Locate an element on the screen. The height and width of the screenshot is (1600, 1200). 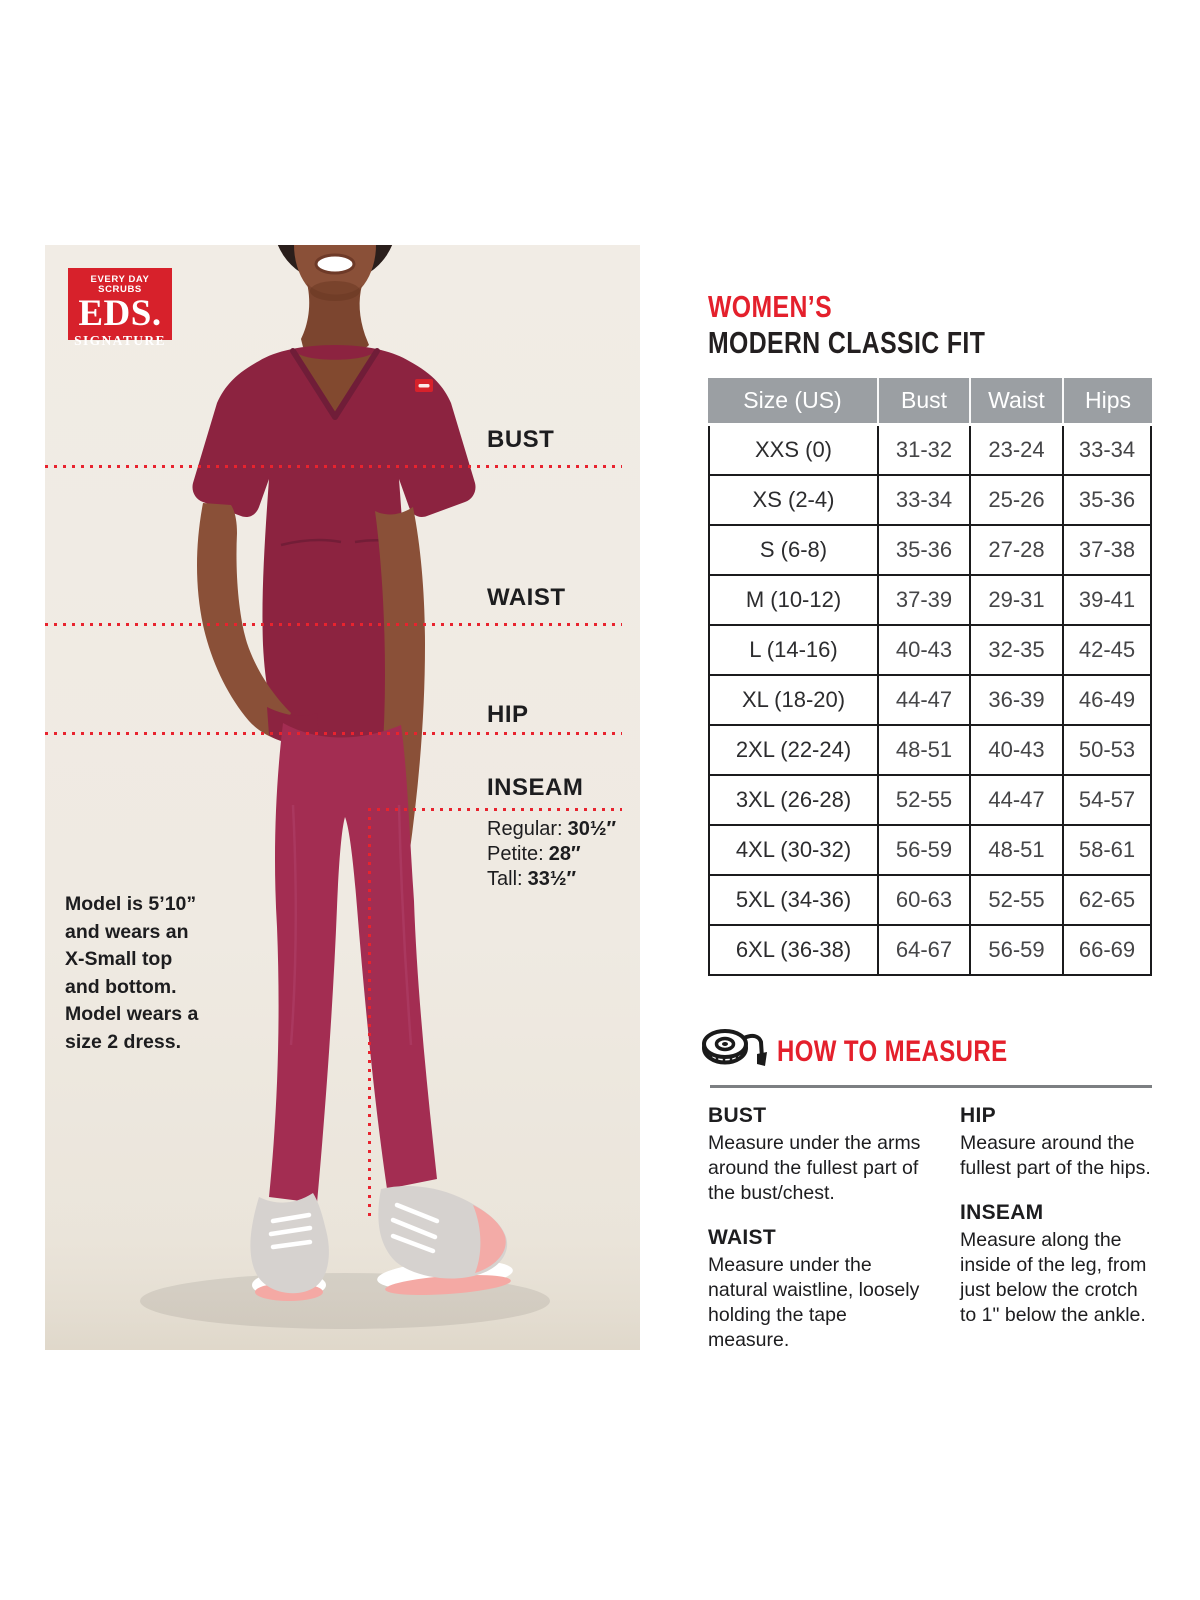
table-row: XL (18-20) 44-47 36-39 46-49 is located at coordinates (930, 701).